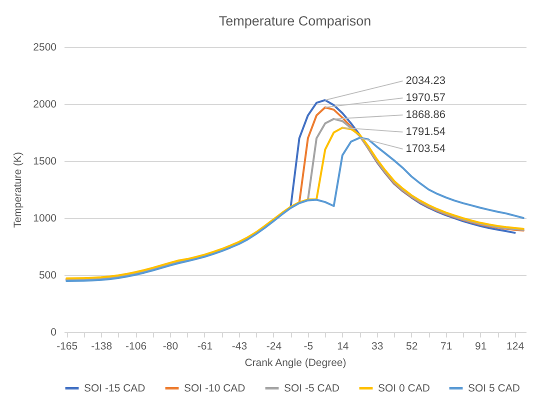 The height and width of the screenshot is (400, 550). Describe the element at coordinates (136, 346) in the screenshot. I see `x-tick-label: -106` at that location.